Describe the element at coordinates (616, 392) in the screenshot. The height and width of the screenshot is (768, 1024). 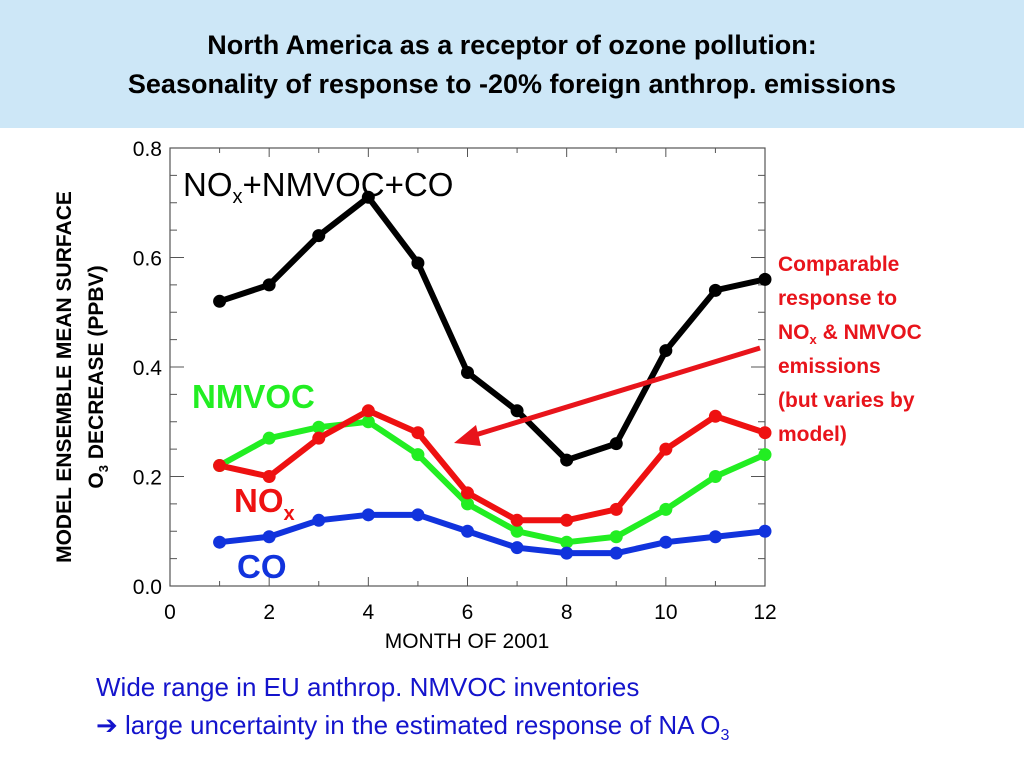
I see `callout-arrow-shaft` at that location.